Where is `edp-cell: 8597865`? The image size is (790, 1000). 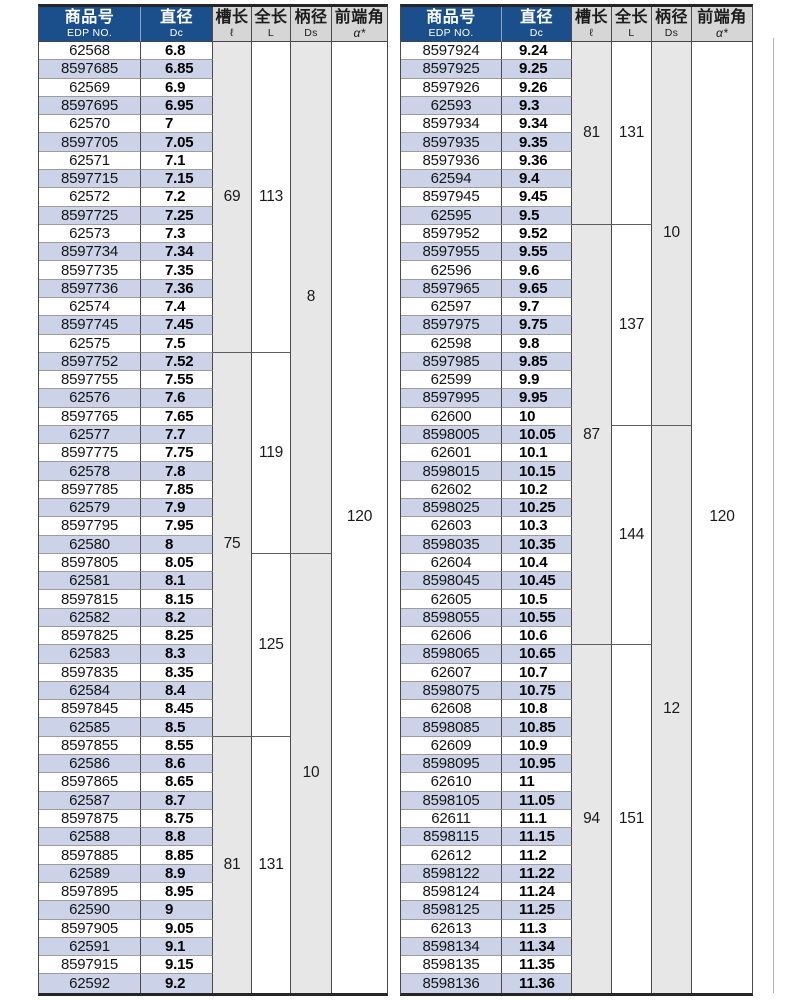 edp-cell: 8597865 is located at coordinates (90, 782).